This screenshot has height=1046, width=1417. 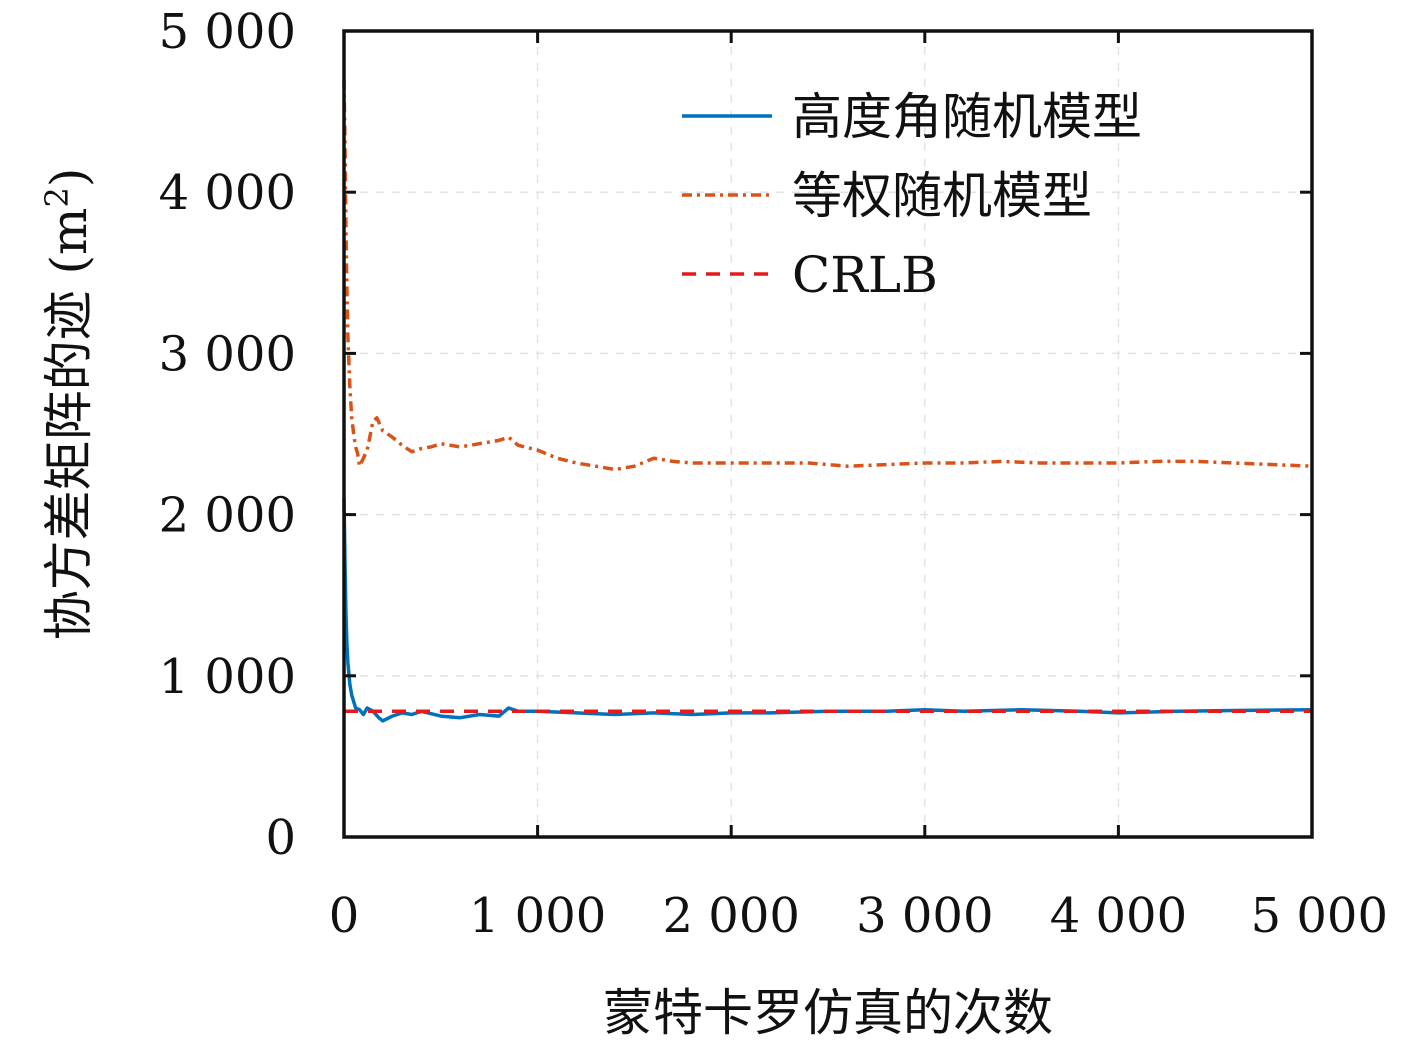 What do you see at coordinates (69, 424) in the screenshot?
I see `y-axis-title-main: 协方差矩阵的迹 (m` at bounding box center [69, 424].